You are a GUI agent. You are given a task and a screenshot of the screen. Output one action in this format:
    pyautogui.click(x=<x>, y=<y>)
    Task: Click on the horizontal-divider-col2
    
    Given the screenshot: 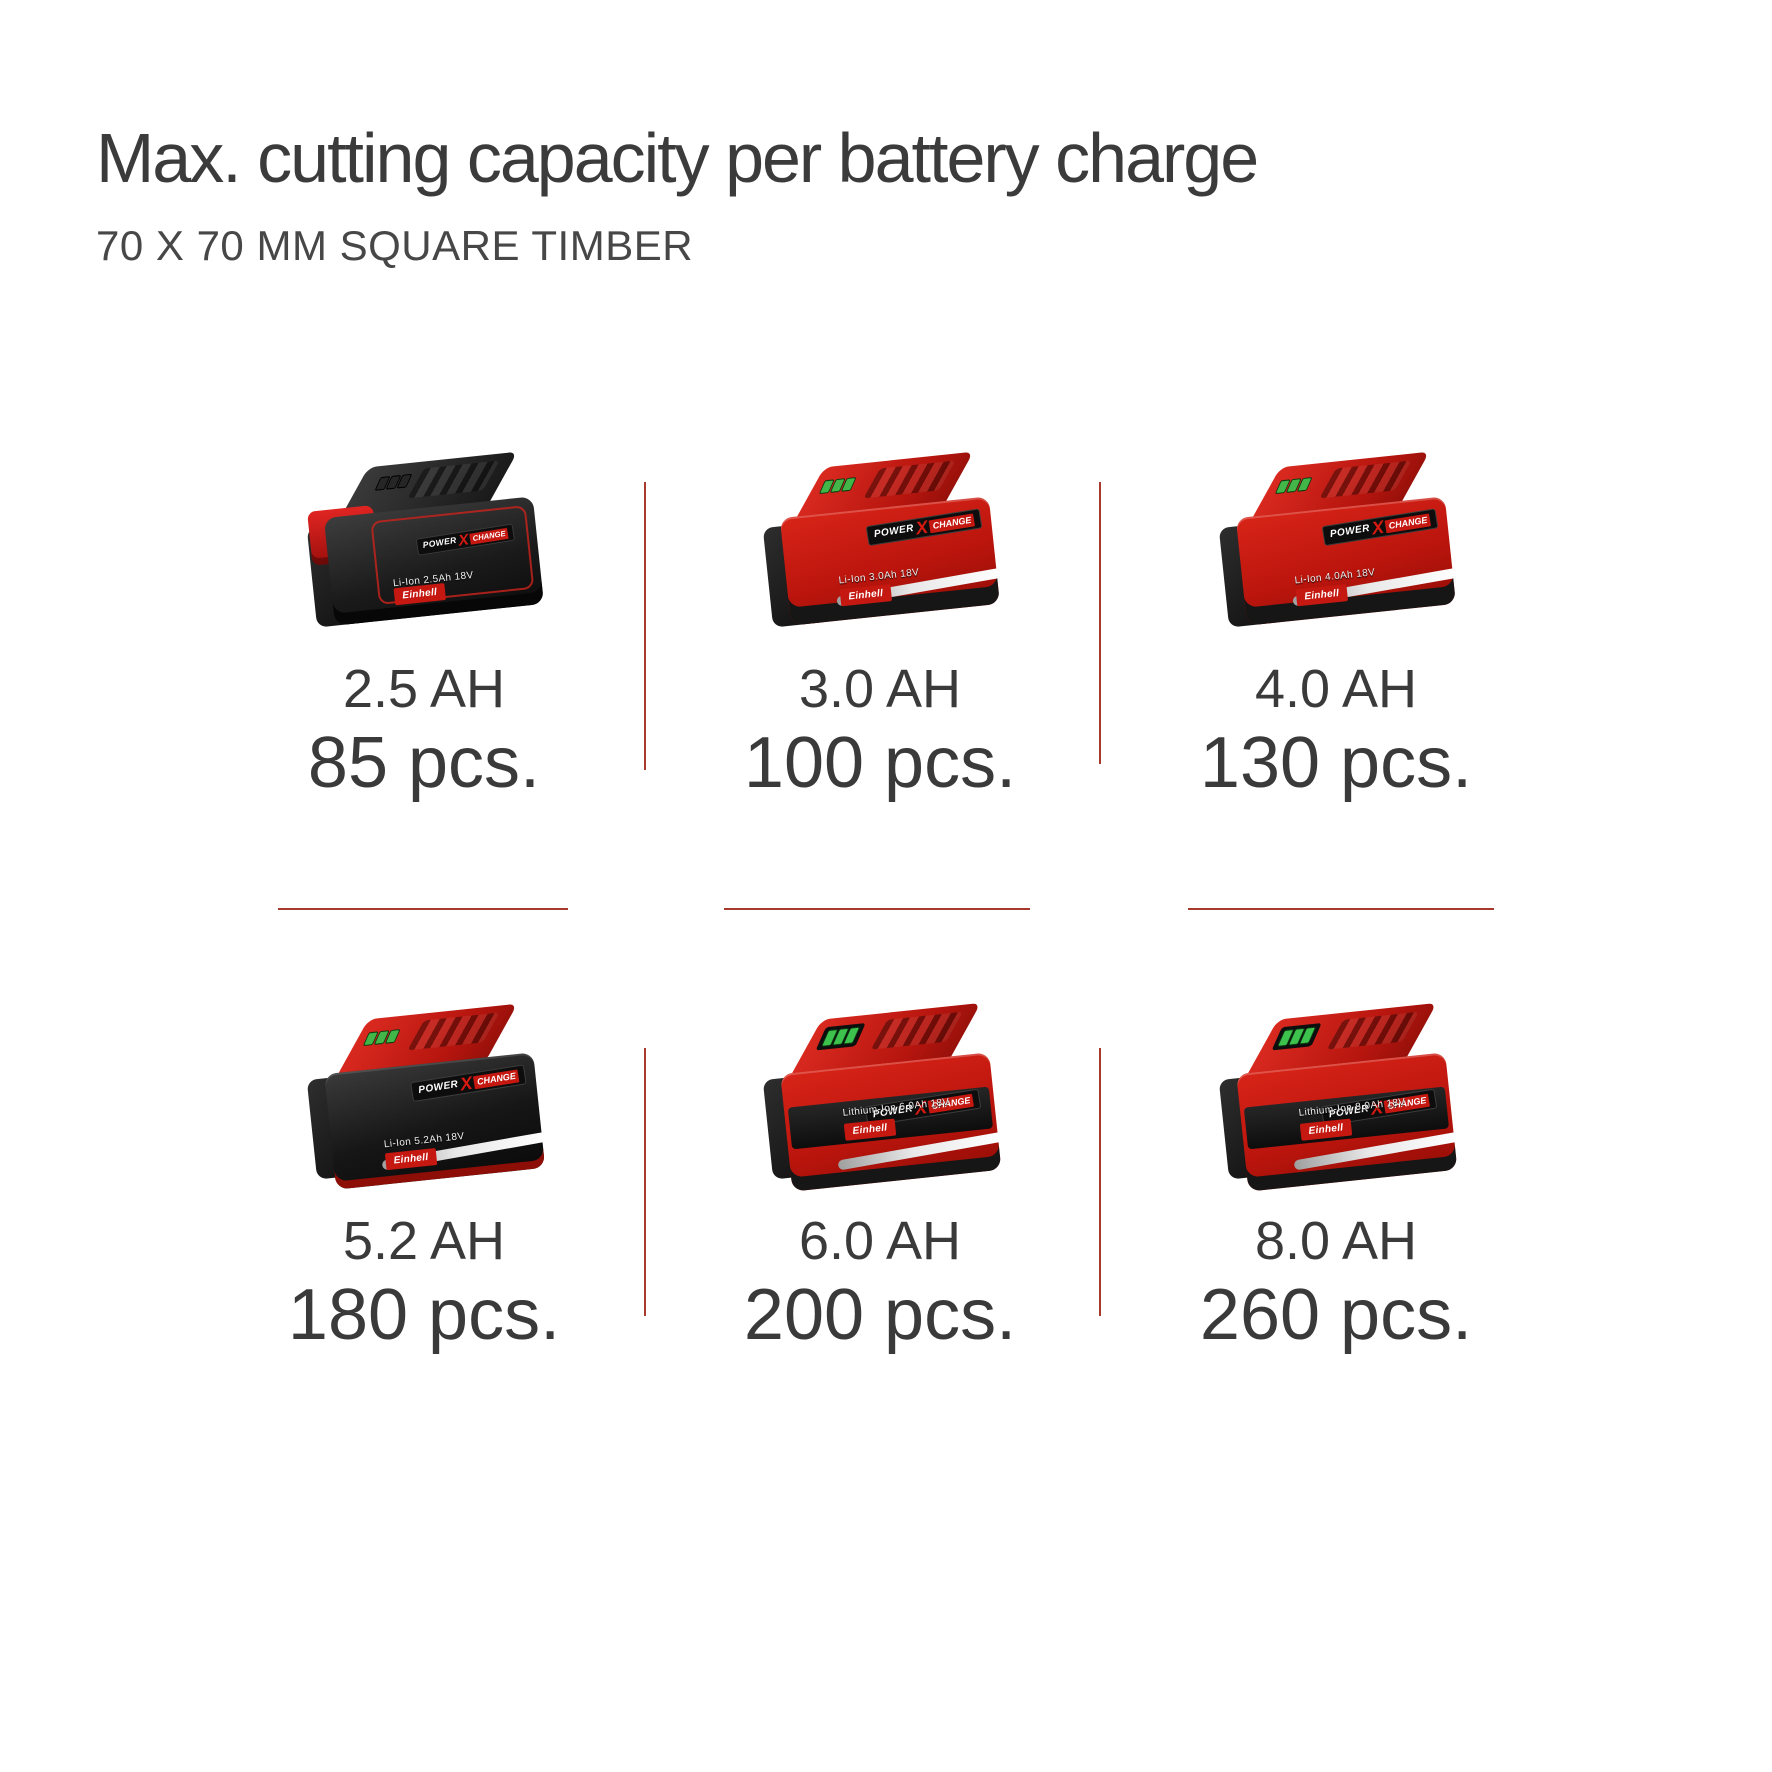 What is the action you would take?
    pyautogui.click(x=877, y=909)
    